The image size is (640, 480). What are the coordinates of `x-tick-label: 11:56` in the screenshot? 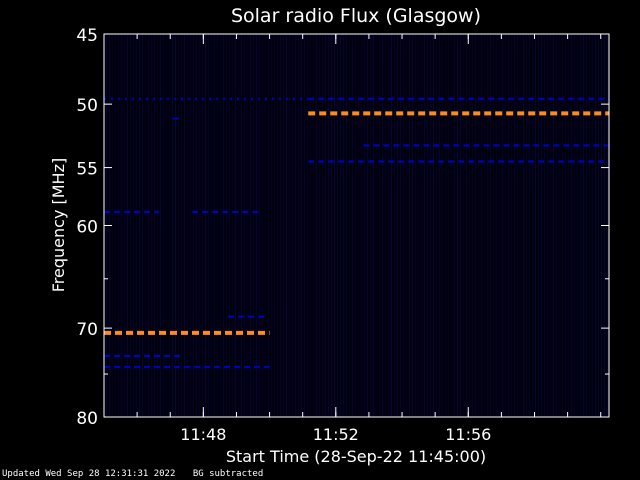 It's located at (468, 434).